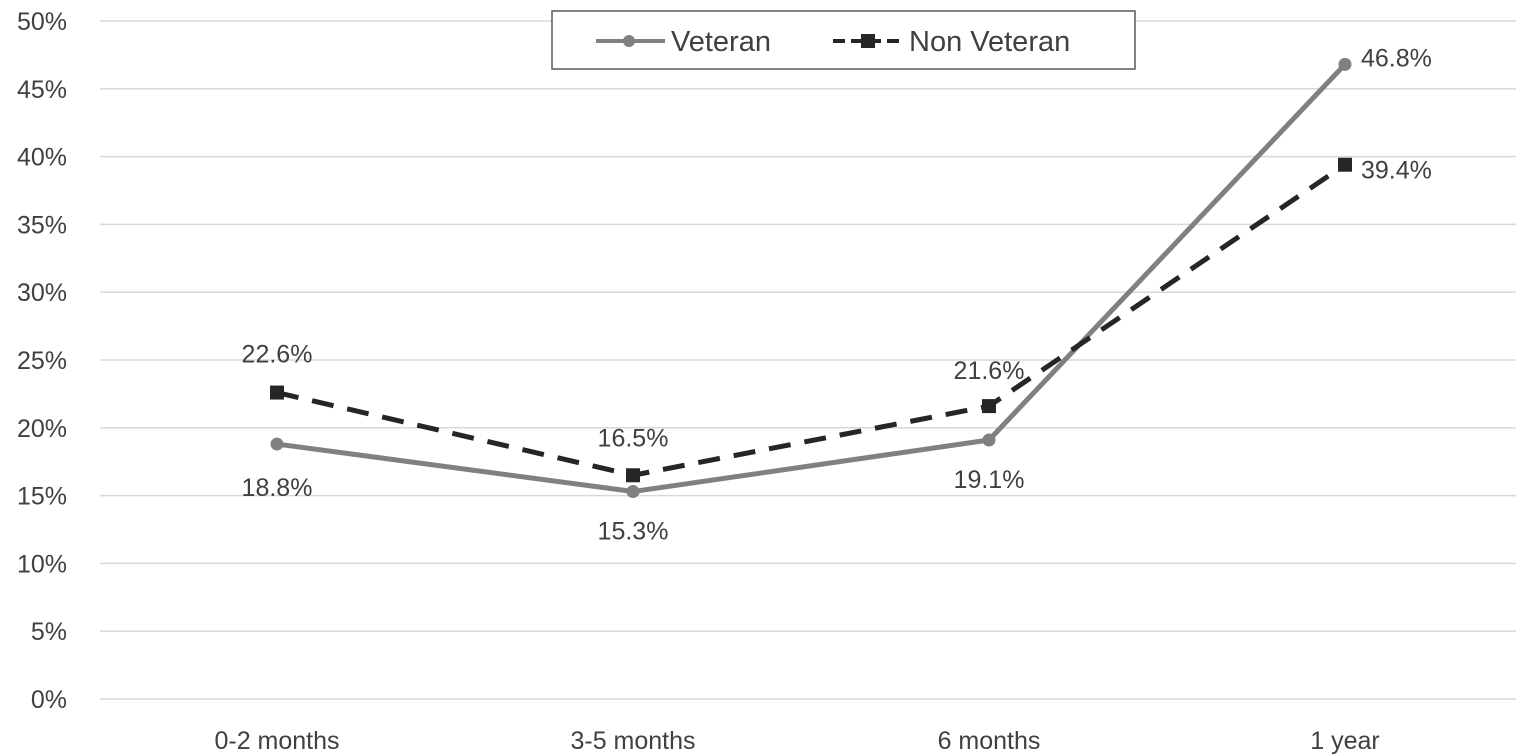  I want to click on legend-marker-veteran, so click(629, 41).